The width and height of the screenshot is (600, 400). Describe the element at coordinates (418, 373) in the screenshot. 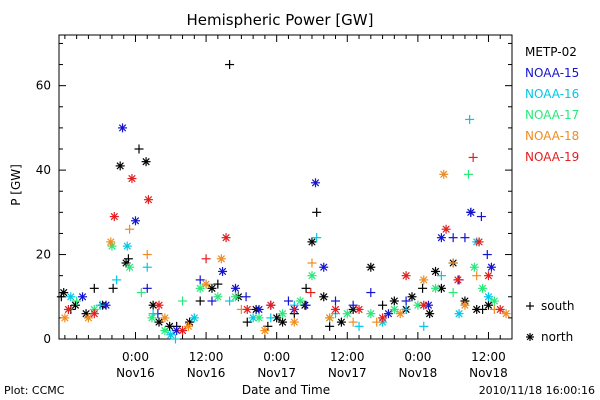

I see `x-tick-date-label: Nov18` at that location.